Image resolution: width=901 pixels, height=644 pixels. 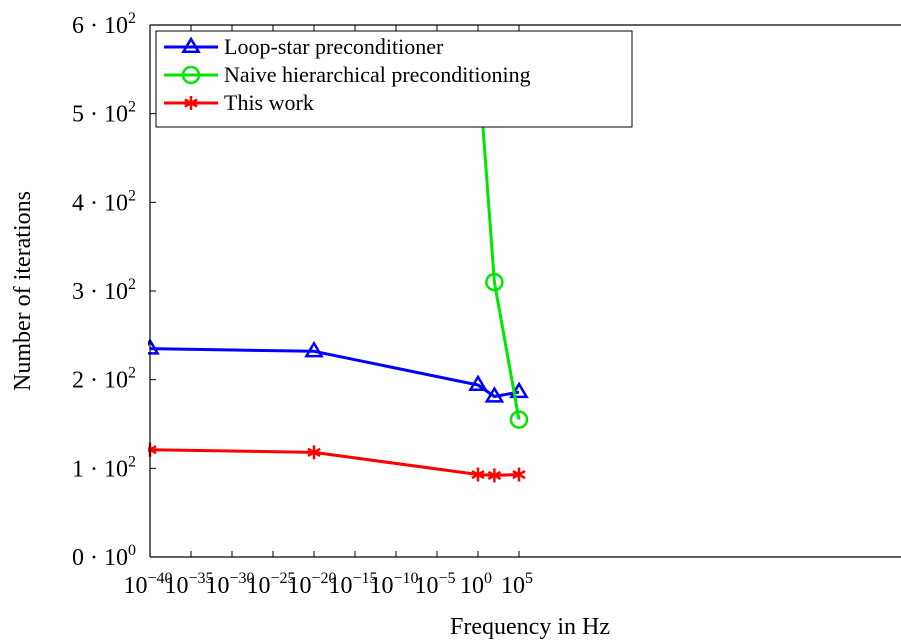 I want to click on x-axis-title: Frequency in Hz, so click(x=530, y=627).